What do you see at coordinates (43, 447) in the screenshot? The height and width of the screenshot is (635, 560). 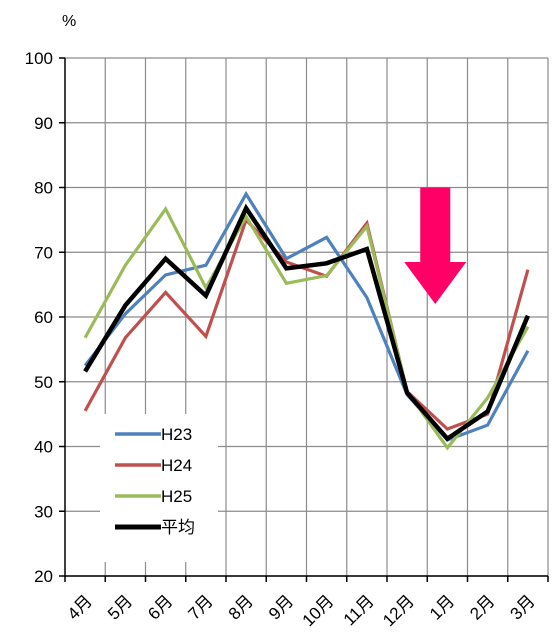 I see `y-tick-label: 40` at bounding box center [43, 447].